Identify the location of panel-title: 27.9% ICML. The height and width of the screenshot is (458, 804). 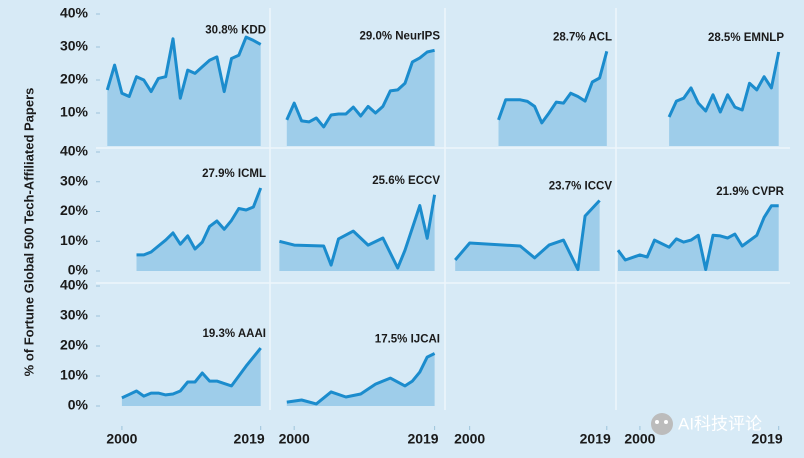
(234, 174).